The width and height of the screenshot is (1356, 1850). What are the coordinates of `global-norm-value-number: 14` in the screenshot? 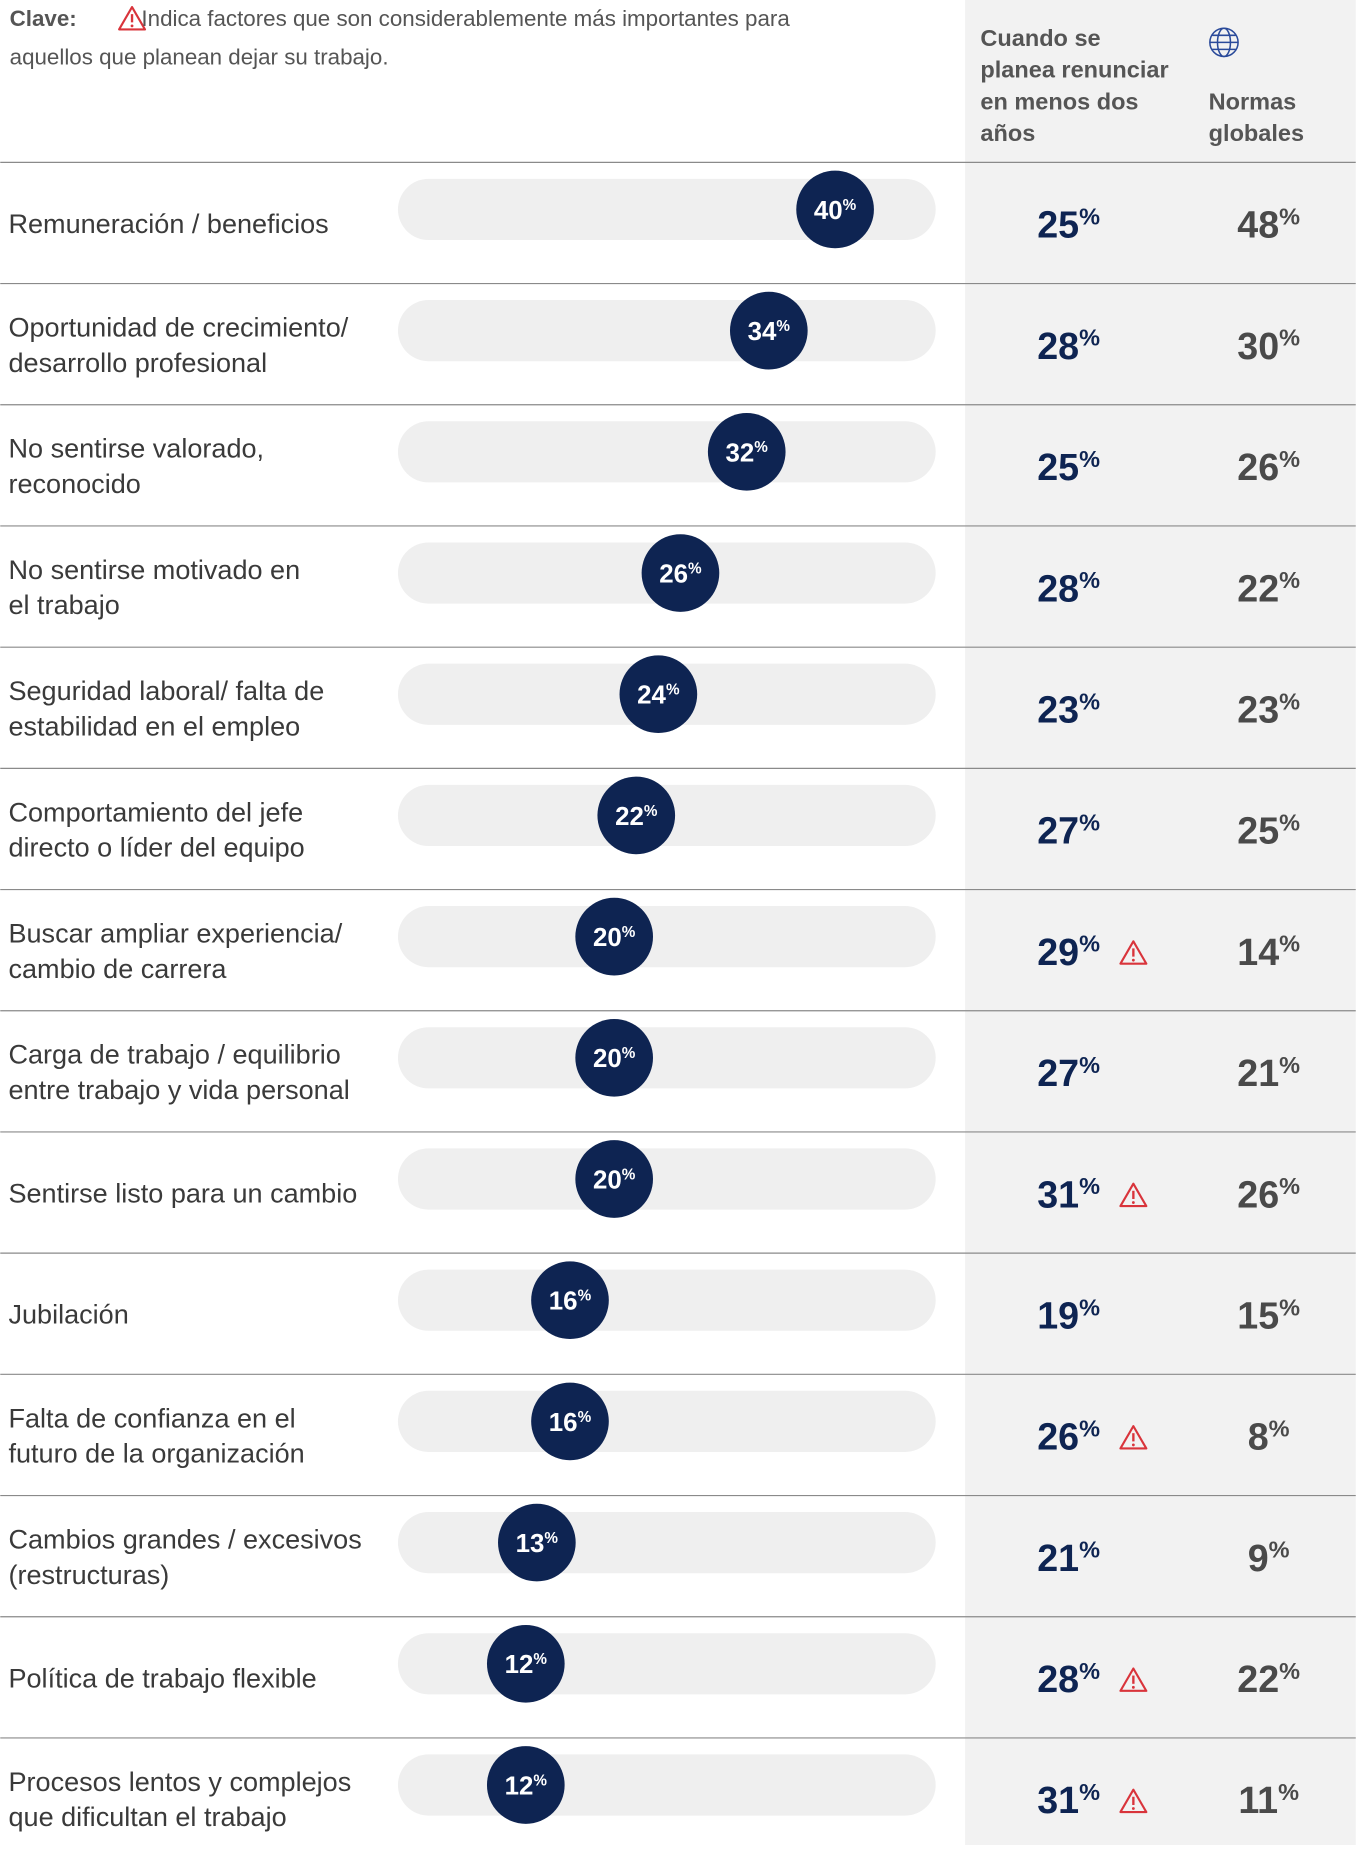 It's located at (1258, 952).